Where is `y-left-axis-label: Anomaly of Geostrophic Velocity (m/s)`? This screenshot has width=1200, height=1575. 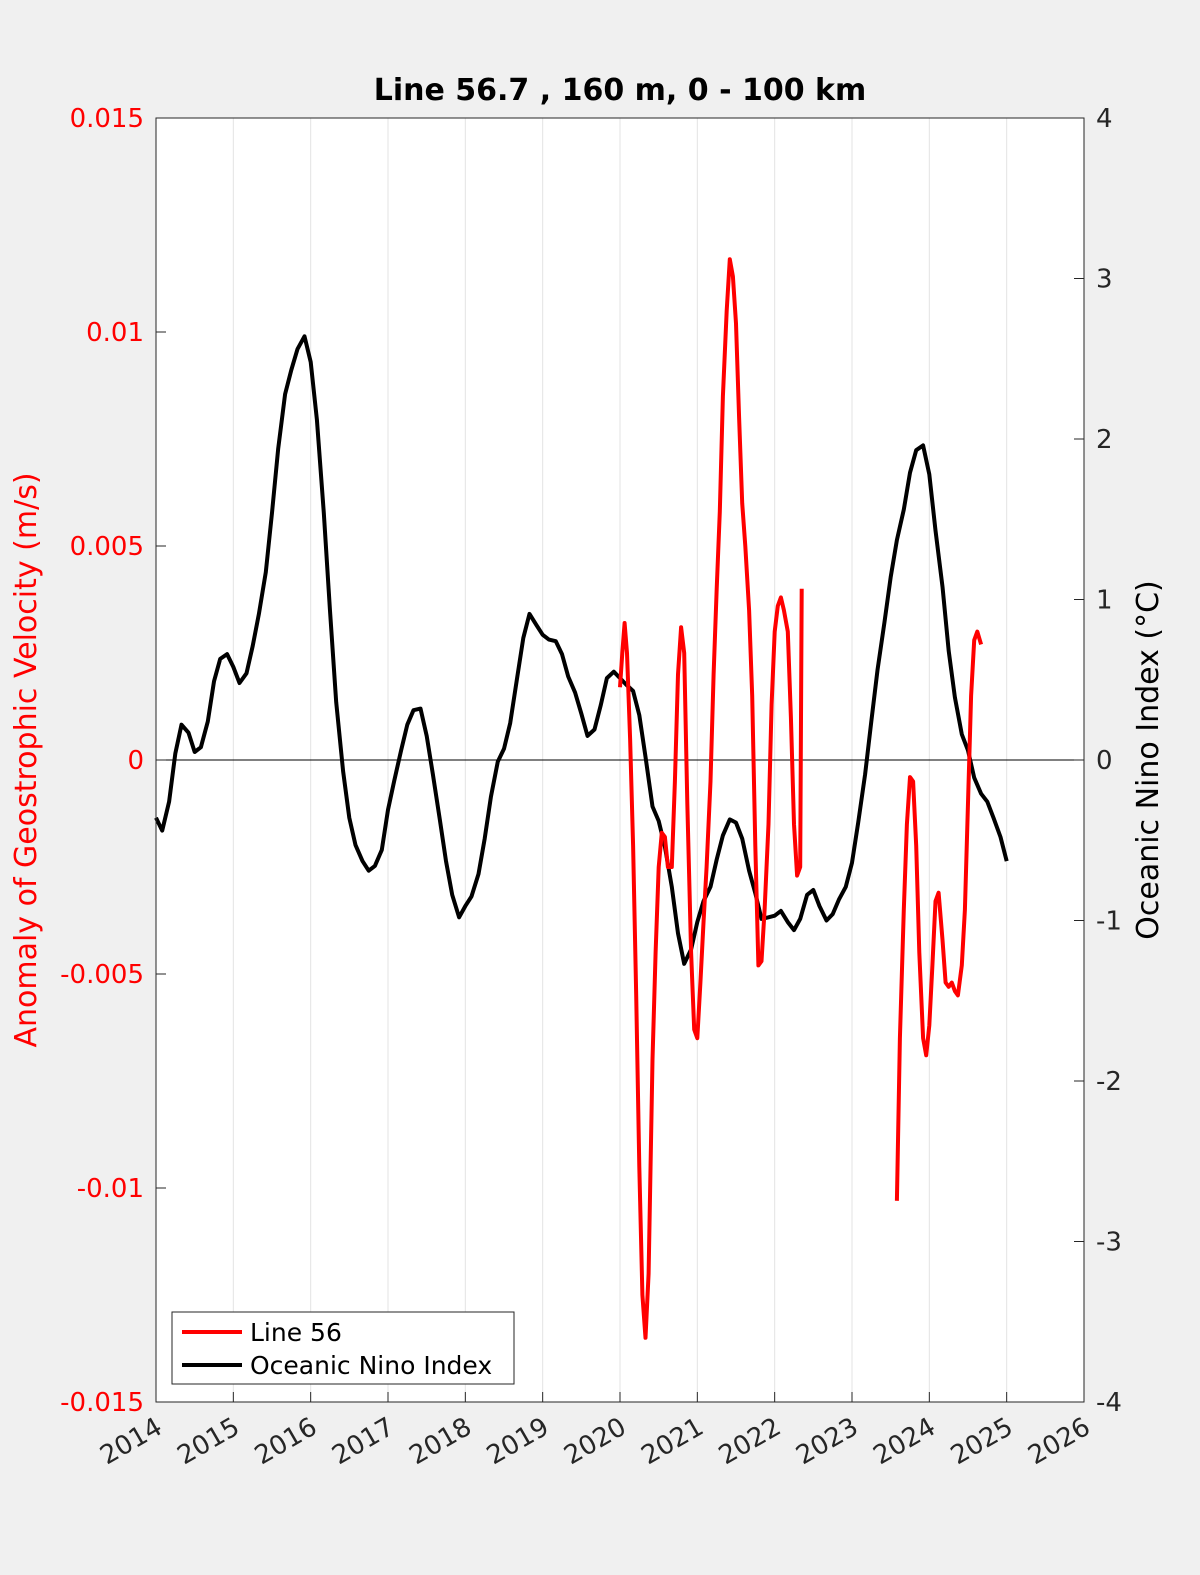
y-left-axis-label: Anomaly of Geostrophic Velocity (m/s) is located at coordinates (26, 759).